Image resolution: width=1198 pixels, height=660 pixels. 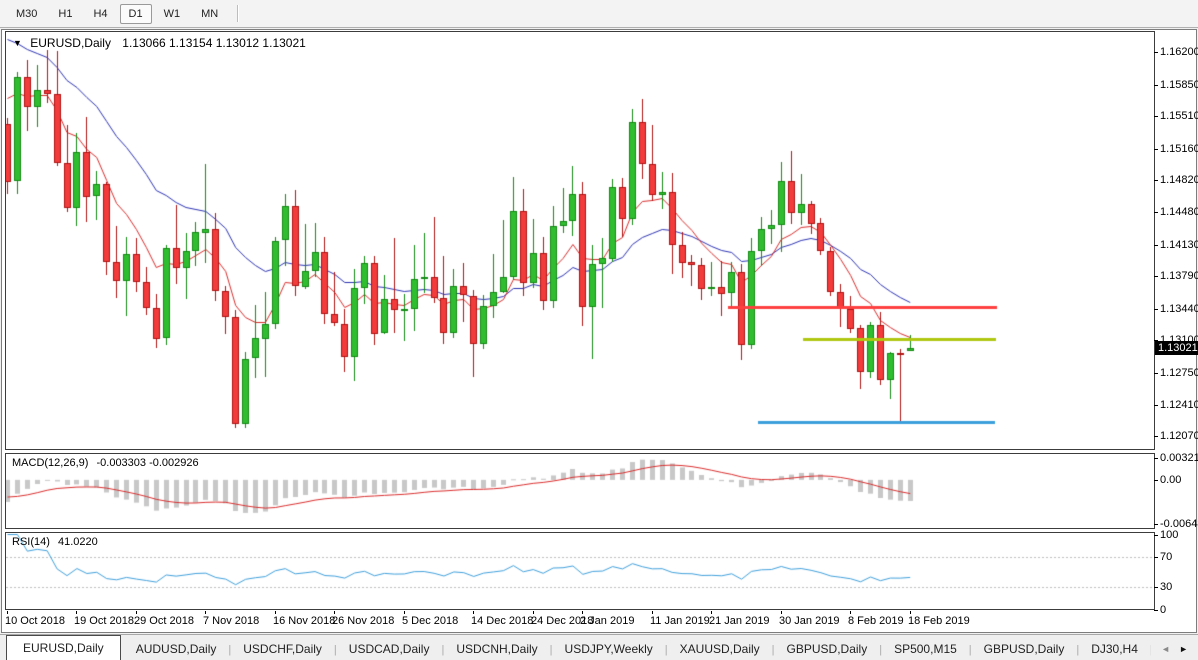 I want to click on tab-sp500-m15: SP500,M15, so click(x=925, y=649).